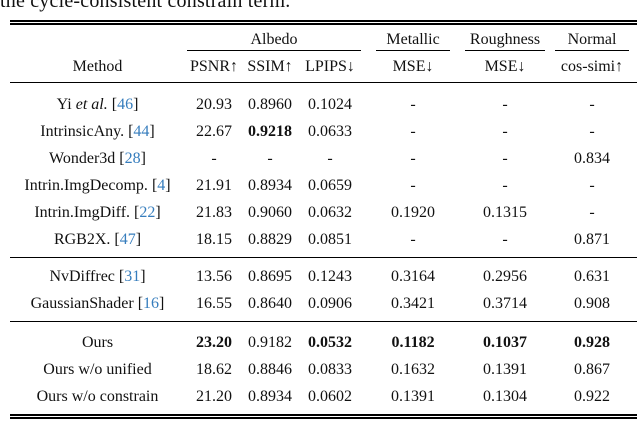 This screenshot has height=428, width=640. What do you see at coordinates (214, 369) in the screenshot?
I see `value-cell: 18.62` at bounding box center [214, 369].